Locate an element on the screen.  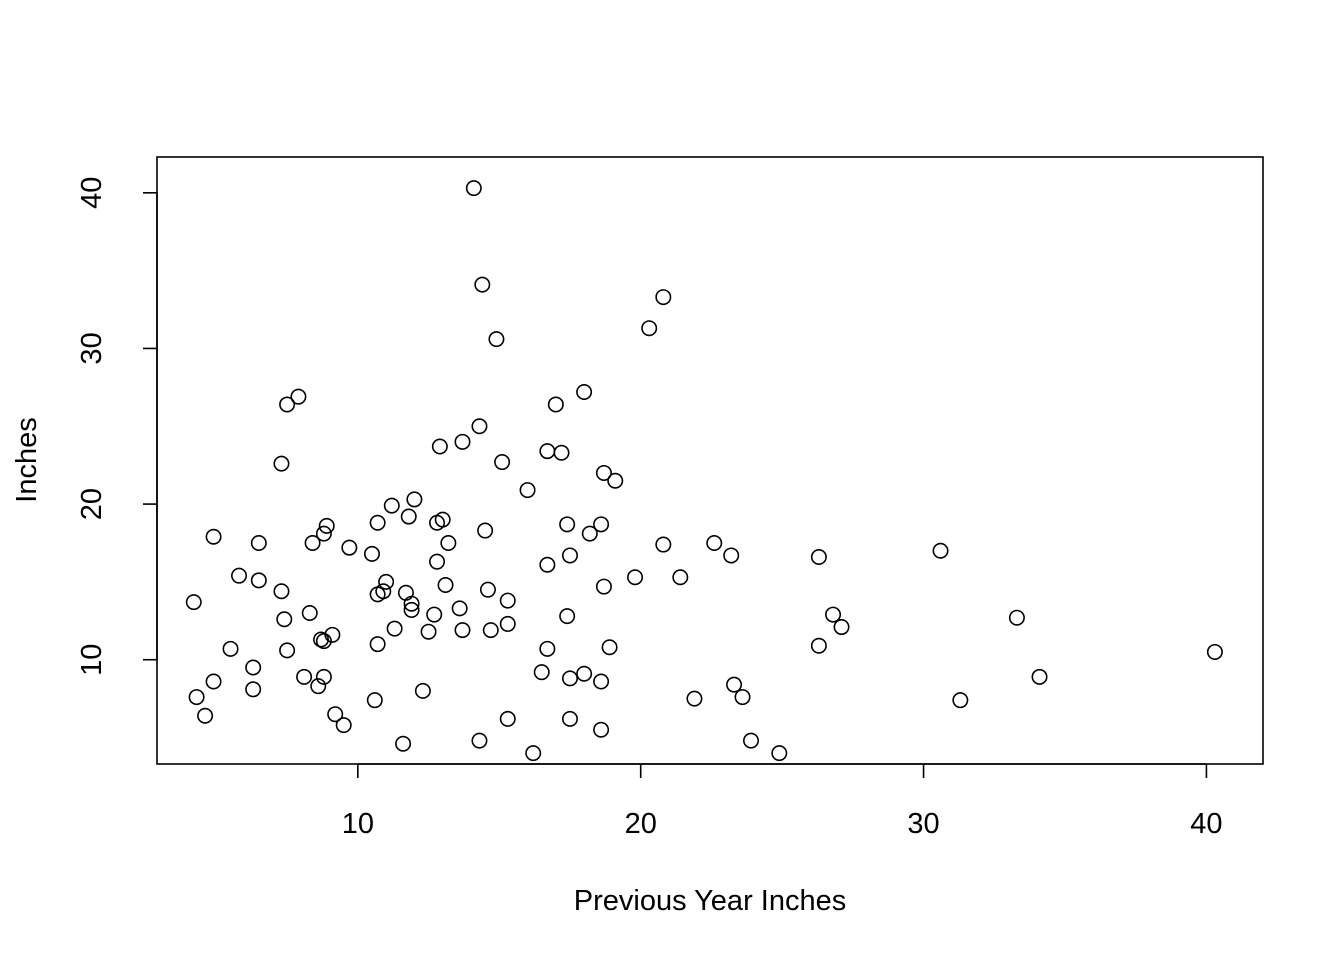
x-axis-title: Previous Year Inches is located at coordinates (710, 901).